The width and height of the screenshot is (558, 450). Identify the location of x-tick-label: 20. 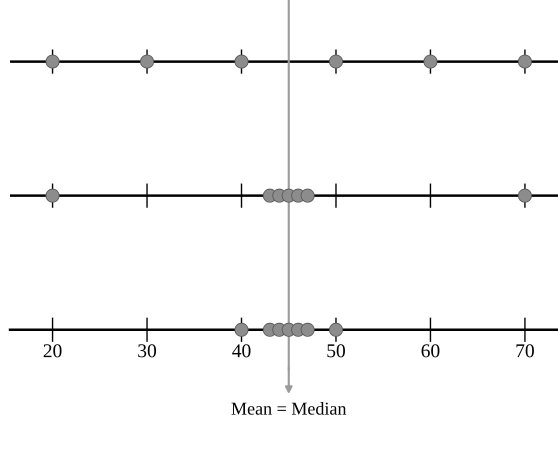
(53, 351).